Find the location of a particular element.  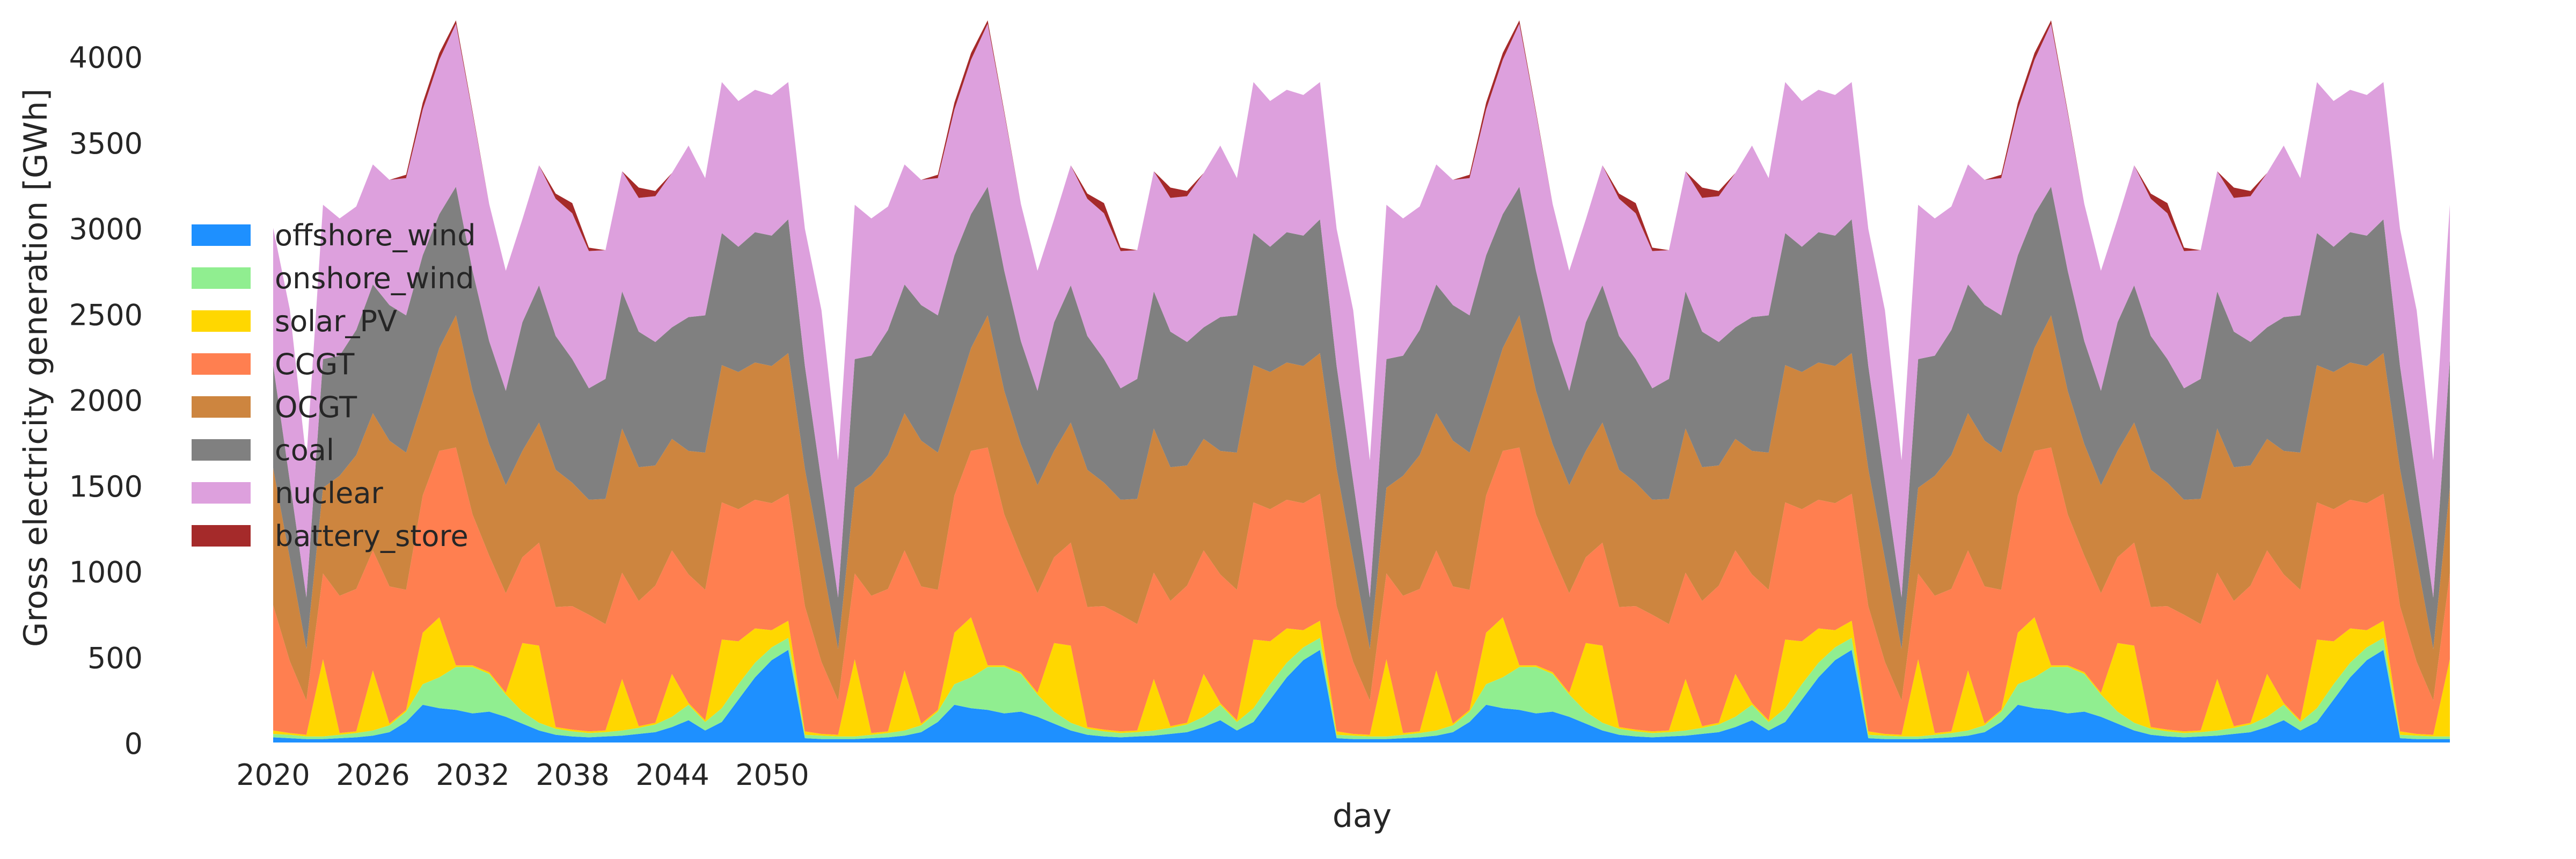

y-tick-label: 1000 is located at coordinates (106, 572).